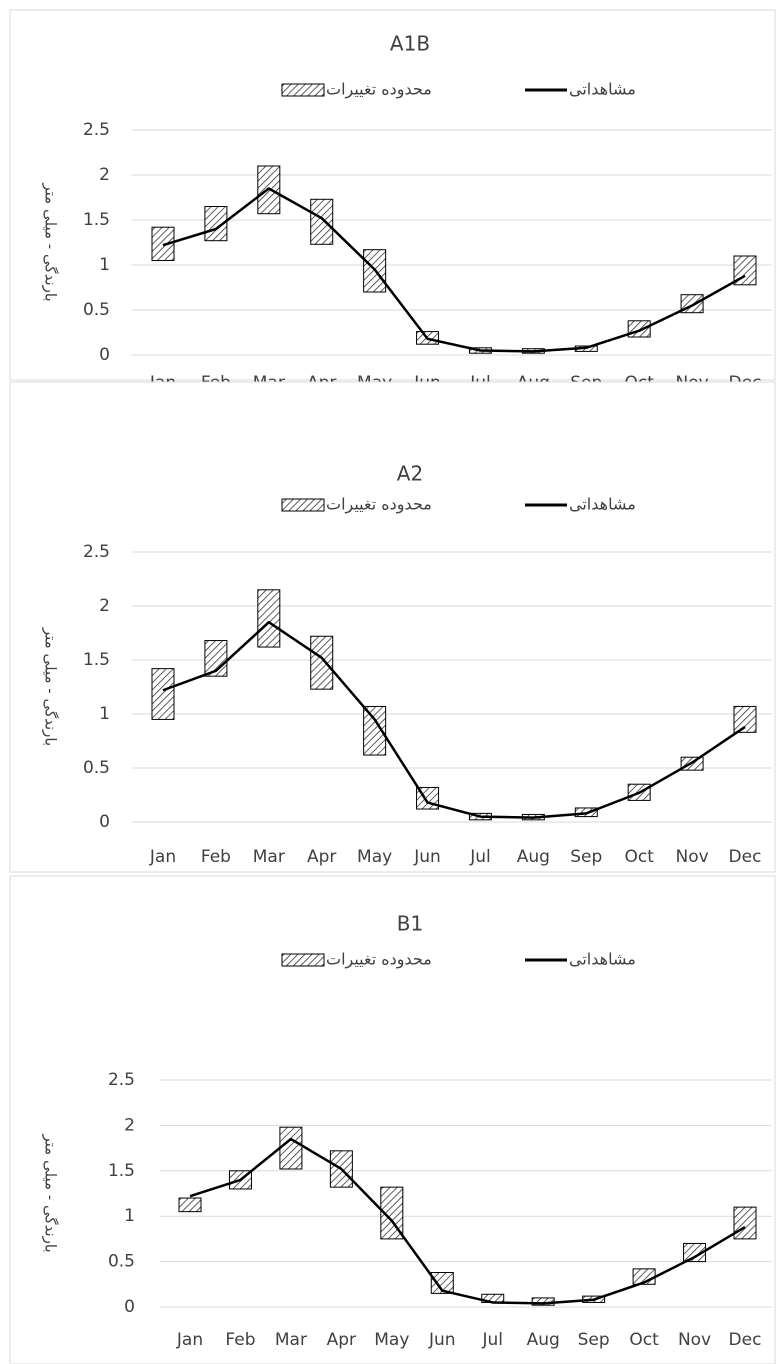 The image size is (781, 1364). I want to click on chart-title: A2, so click(410, 474).